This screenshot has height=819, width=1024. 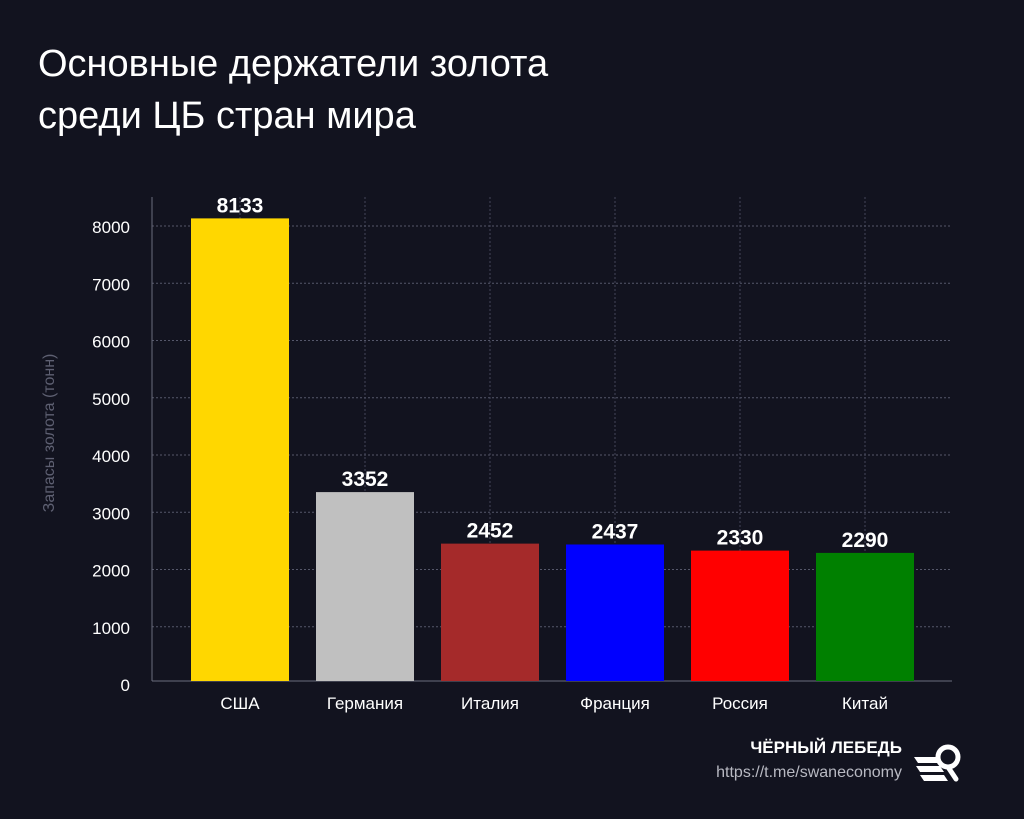 I want to click on title-line-2: среди ЦБ стран мира, so click(x=227, y=116).